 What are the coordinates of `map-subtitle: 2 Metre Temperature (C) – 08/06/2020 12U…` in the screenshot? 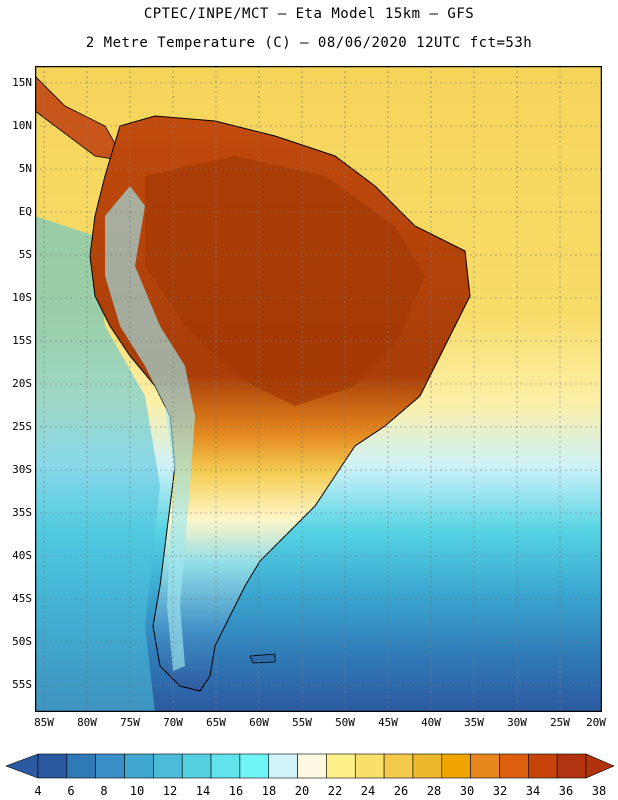 It's located at (309, 43).